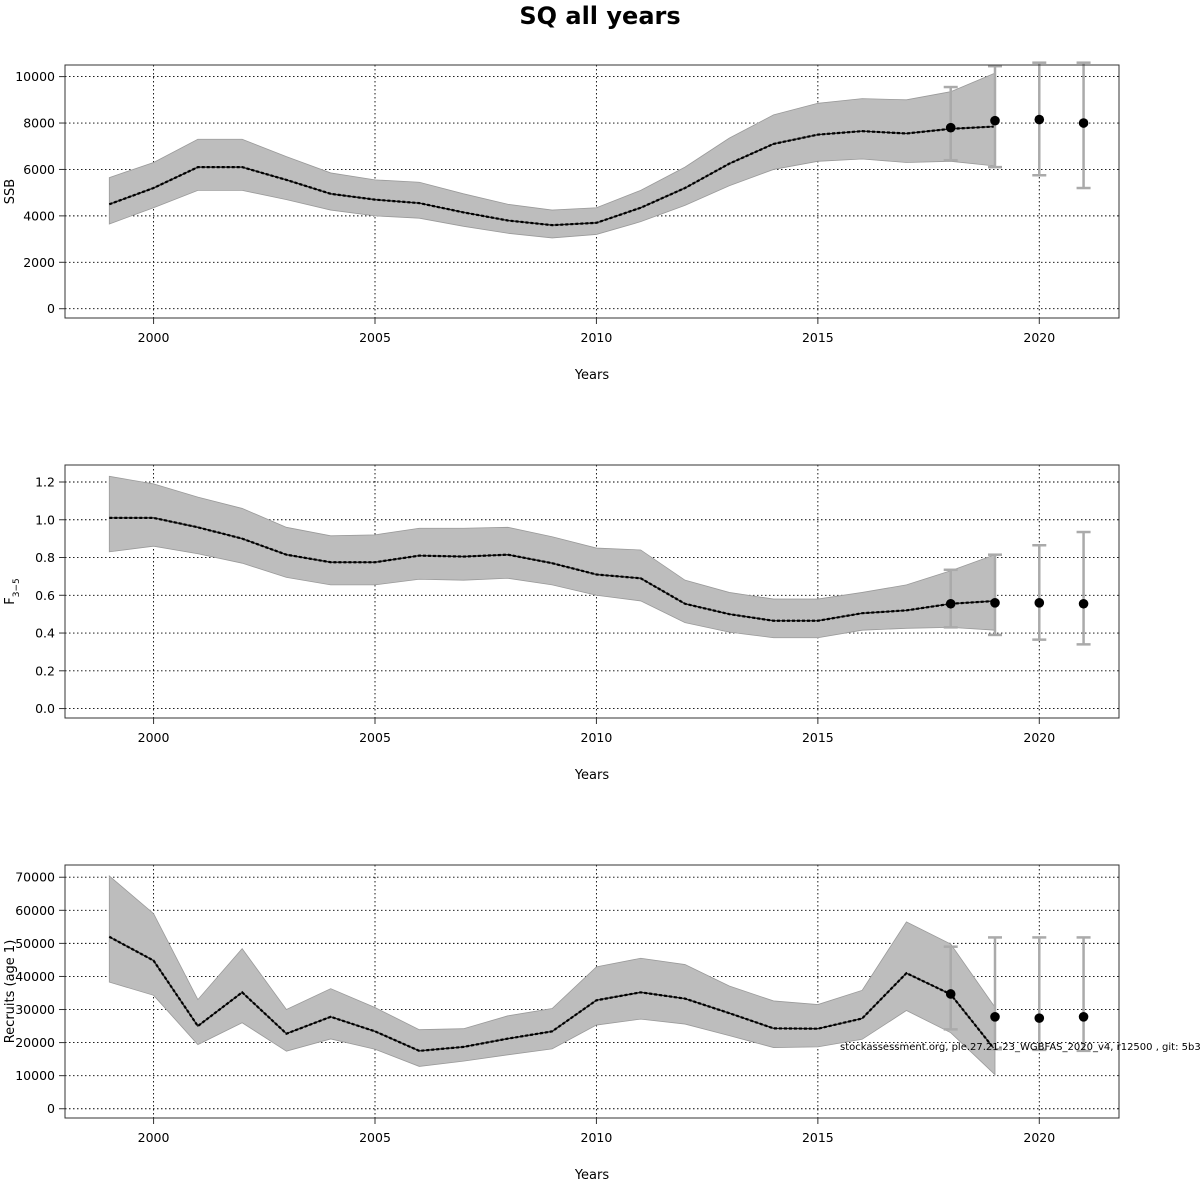  Describe the element at coordinates (35, 943) in the screenshot. I see `y-tick-label: 50000` at that location.